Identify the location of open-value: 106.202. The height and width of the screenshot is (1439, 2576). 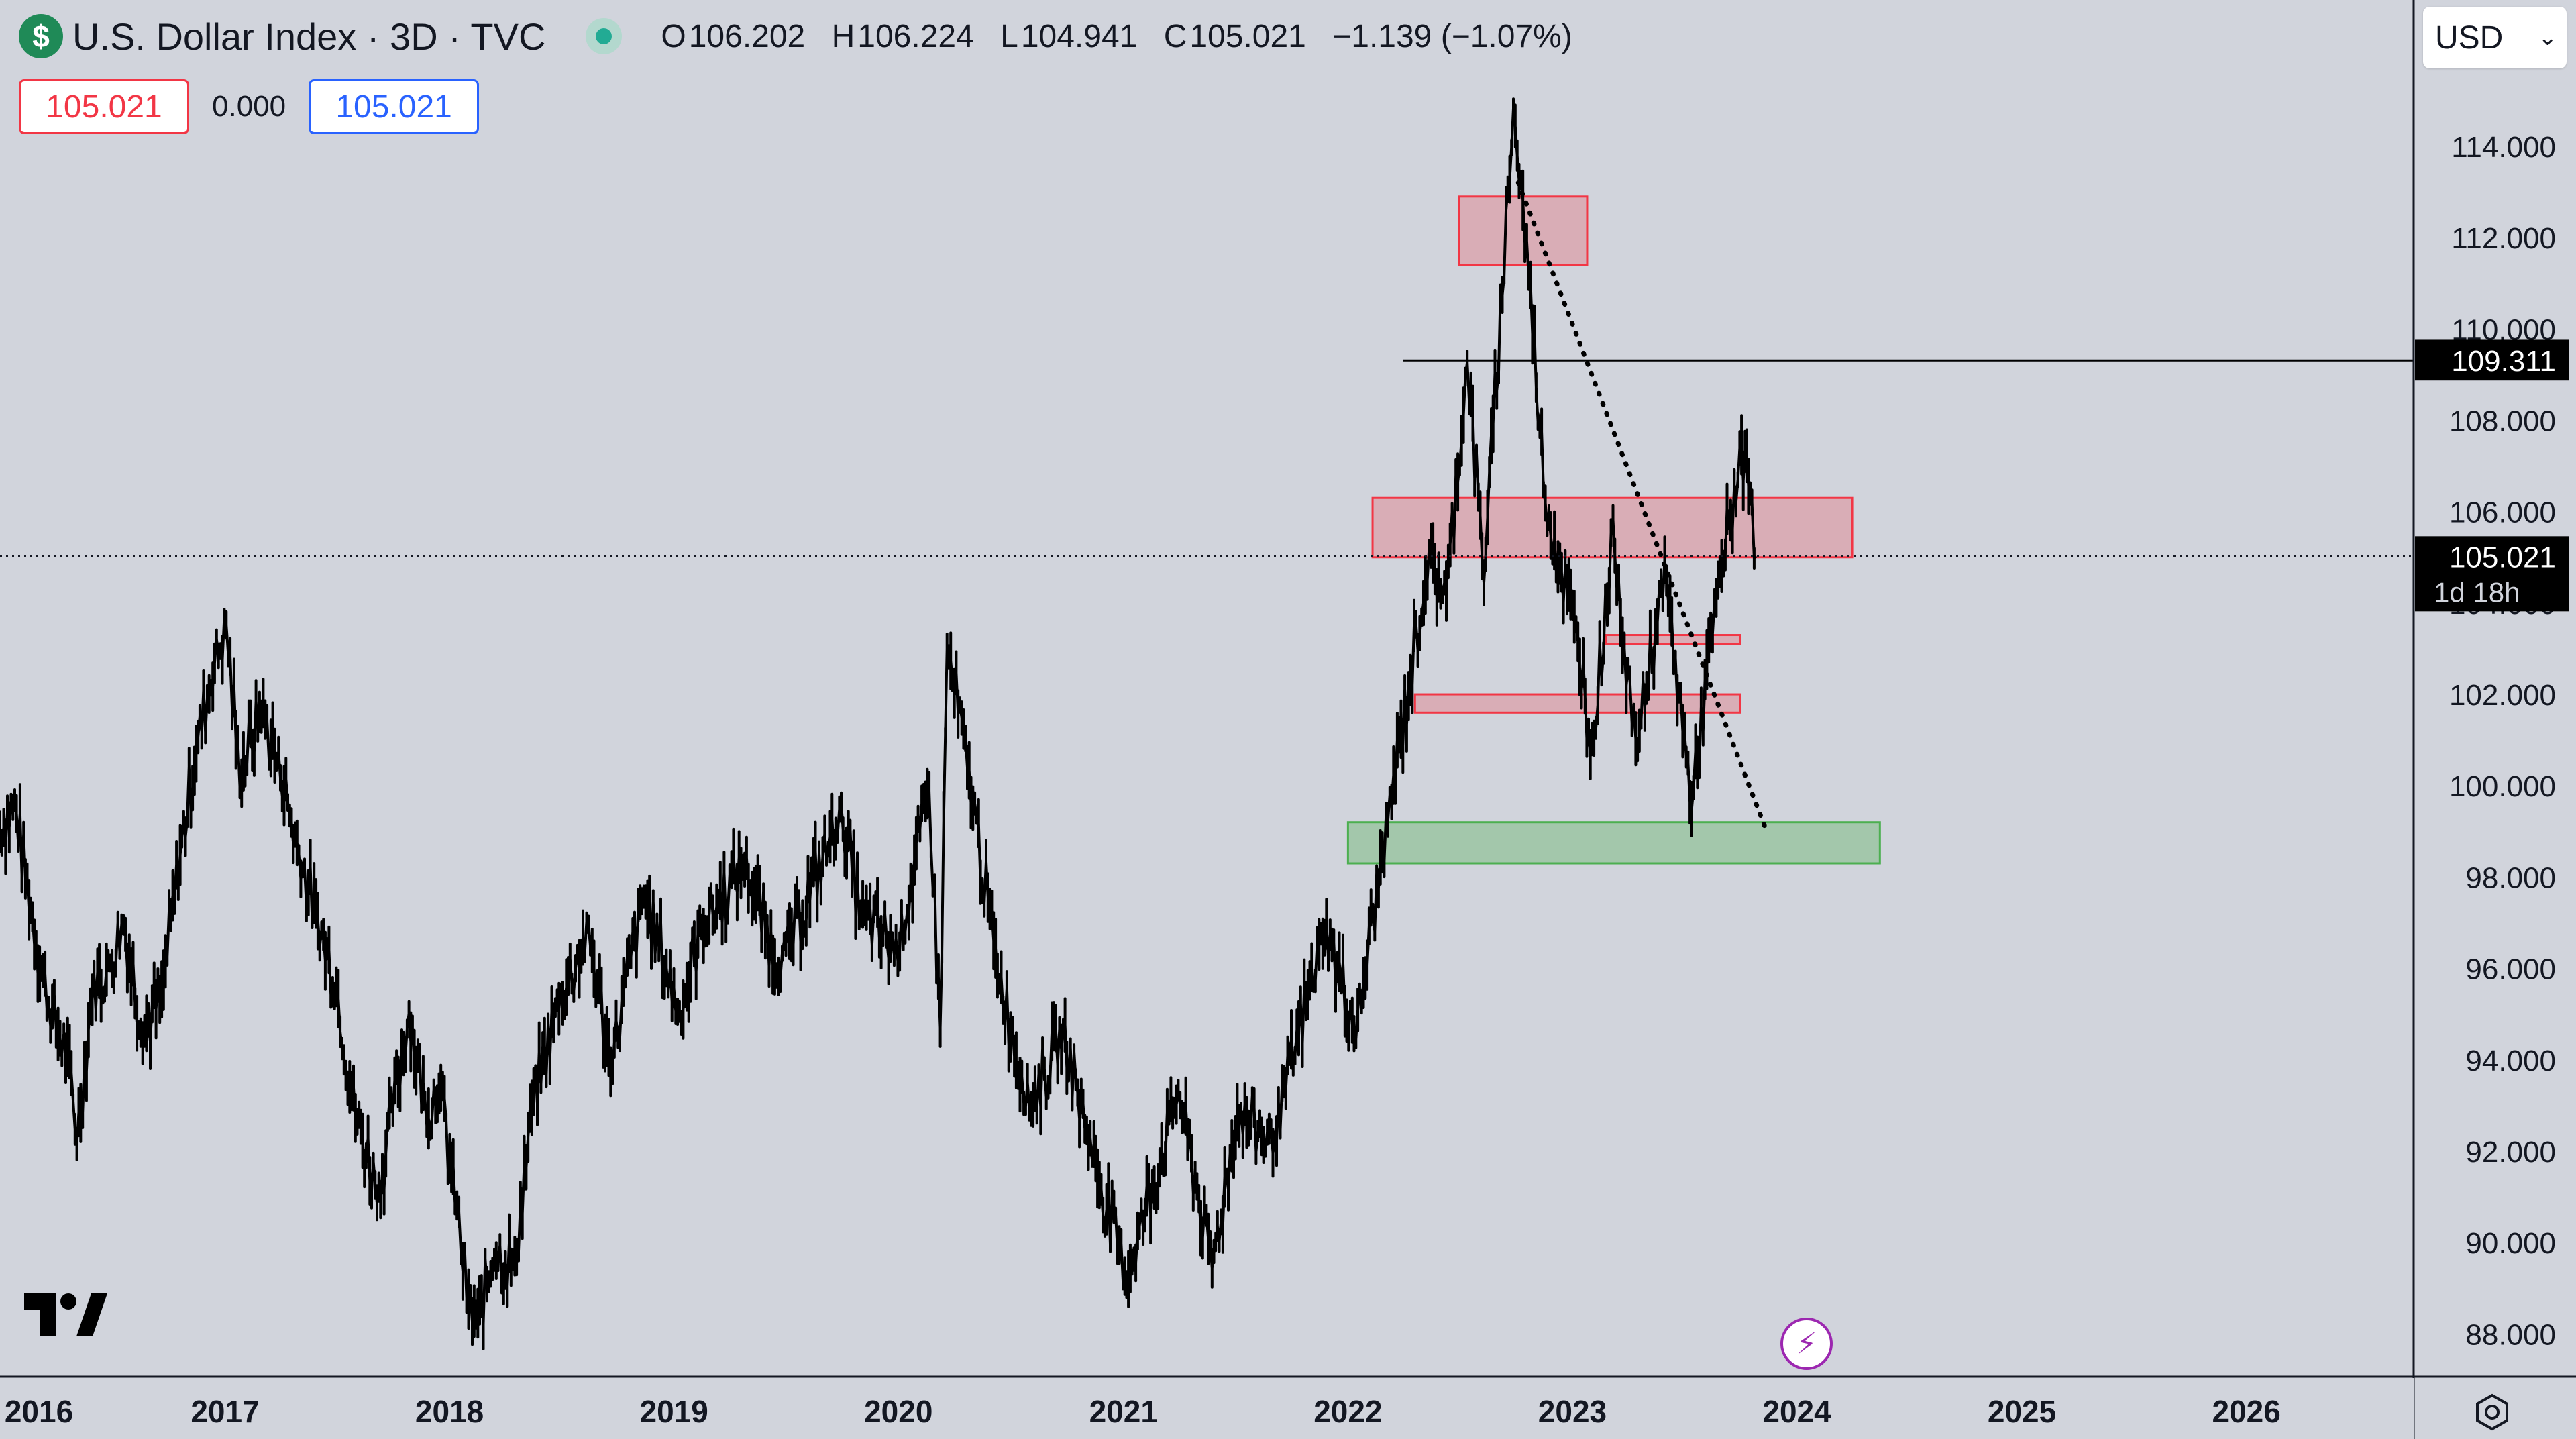
(747, 36).